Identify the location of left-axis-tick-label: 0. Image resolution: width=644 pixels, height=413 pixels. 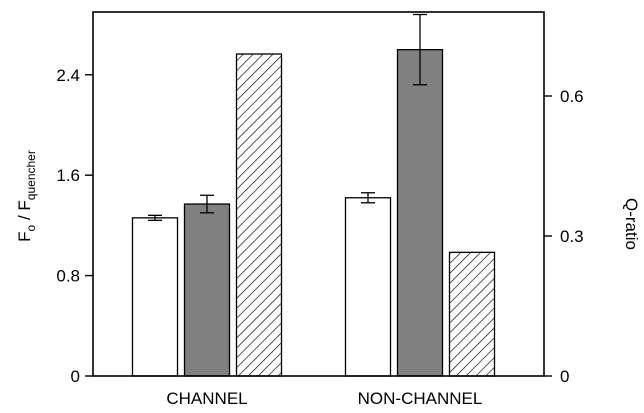
(75, 376).